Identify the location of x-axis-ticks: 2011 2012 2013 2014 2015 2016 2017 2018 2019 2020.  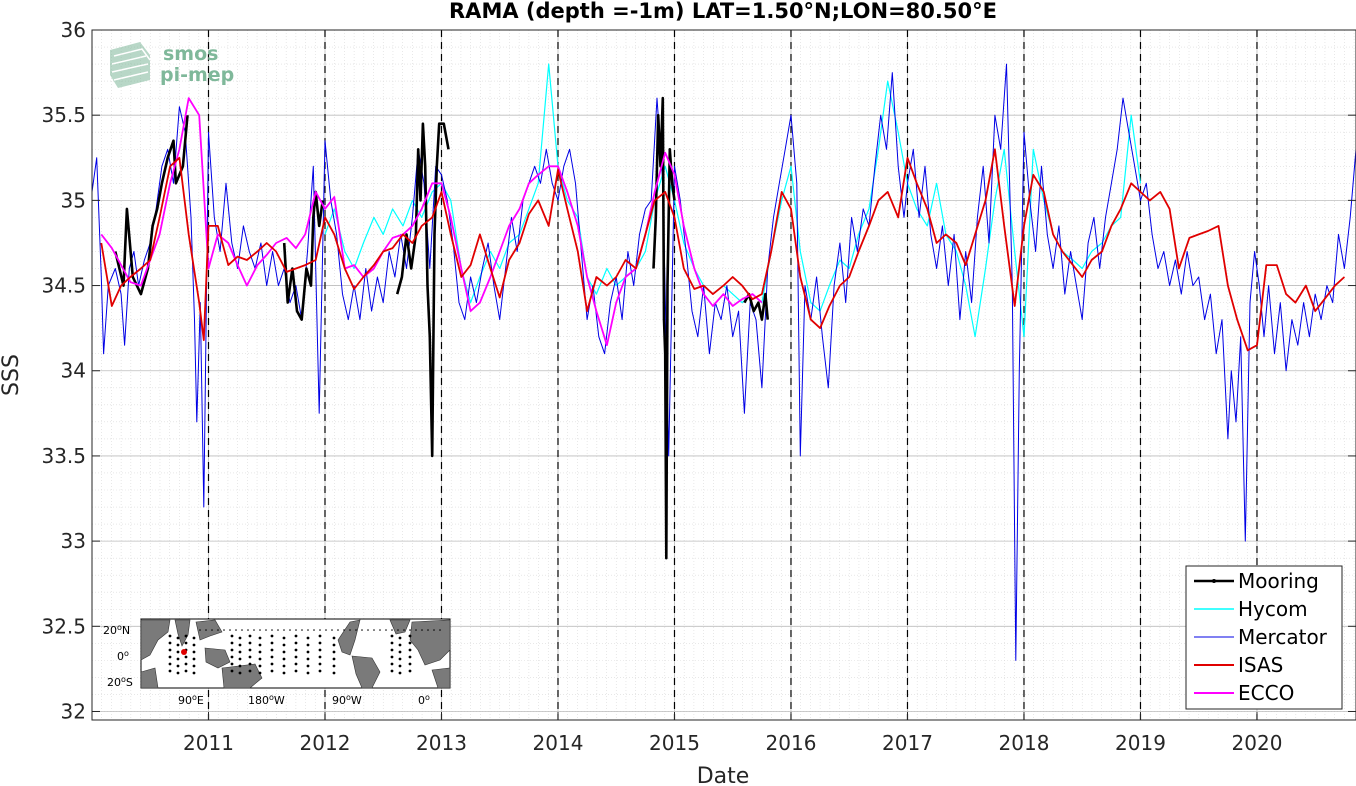
(732, 733).